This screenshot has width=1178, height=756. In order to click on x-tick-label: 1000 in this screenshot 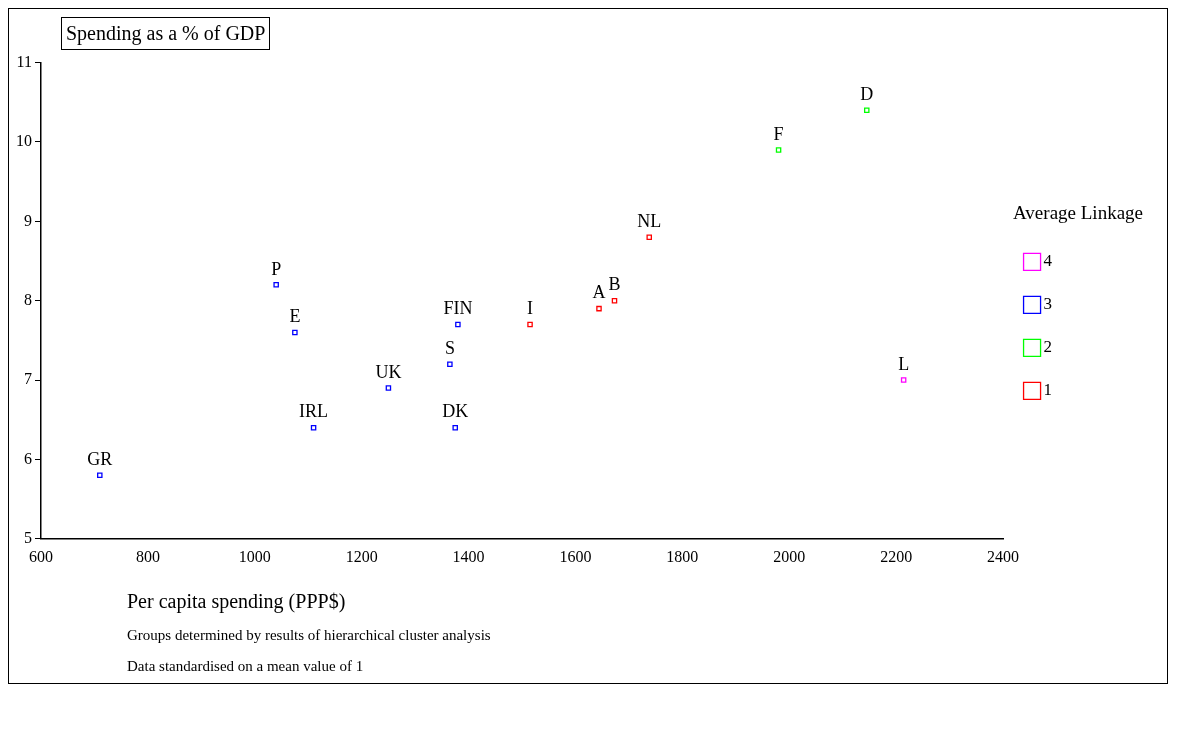, I will do `click(254, 556)`.